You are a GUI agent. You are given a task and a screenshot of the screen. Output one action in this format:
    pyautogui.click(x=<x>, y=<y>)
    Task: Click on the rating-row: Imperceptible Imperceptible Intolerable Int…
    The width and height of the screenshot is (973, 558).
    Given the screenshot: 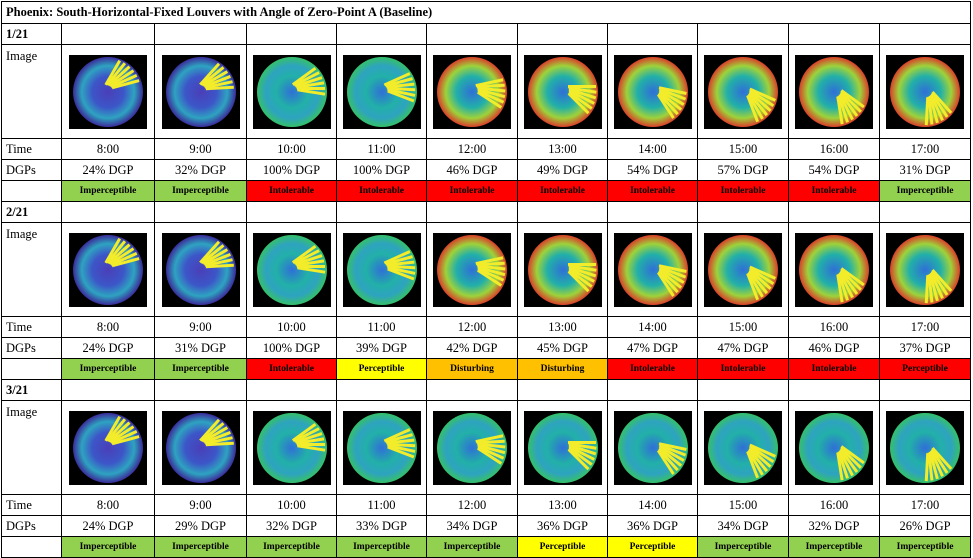 What is the action you would take?
    pyautogui.click(x=486, y=191)
    